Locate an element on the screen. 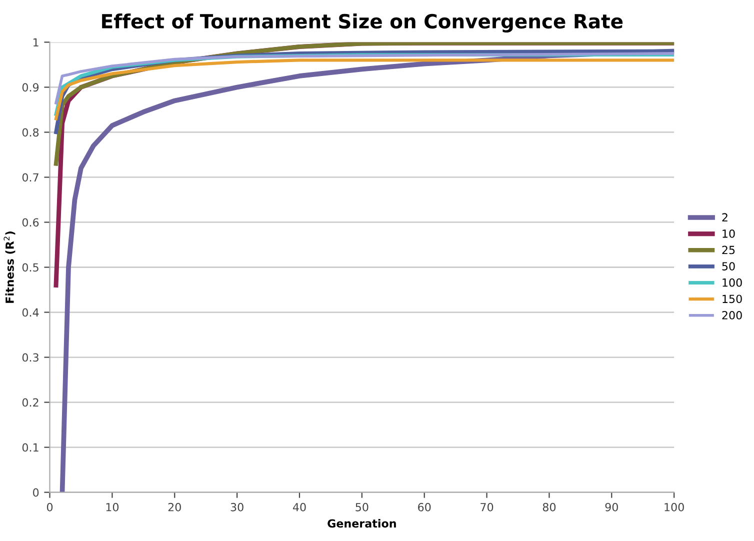 Image resolution: width=754 pixels, height=541 pixels. x-tick-label: 60 is located at coordinates (424, 507).